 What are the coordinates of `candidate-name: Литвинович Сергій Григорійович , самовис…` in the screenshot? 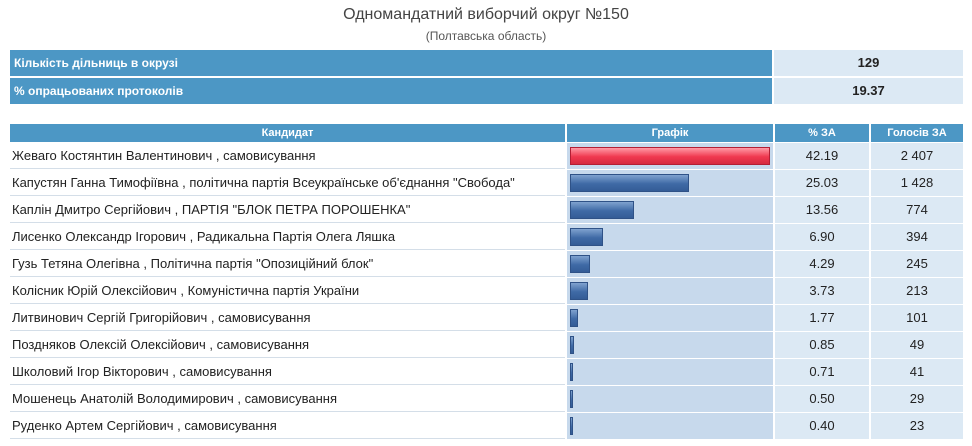 It's located at (287, 318).